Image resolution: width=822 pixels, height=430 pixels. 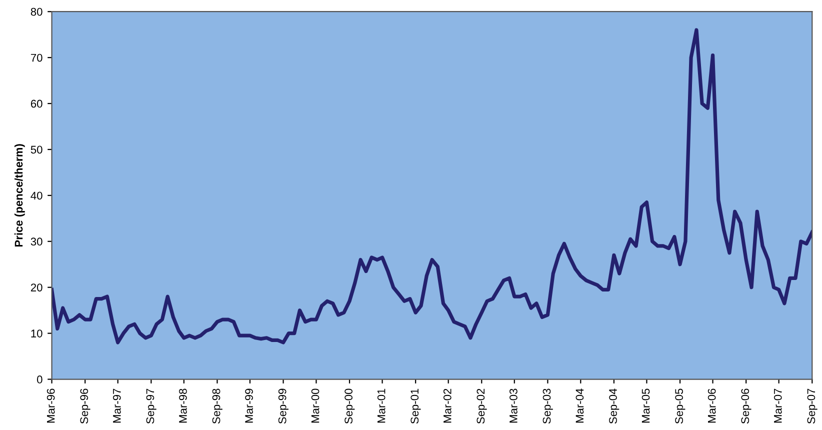 What do you see at coordinates (151, 406) in the screenshot?
I see `x-tick-label: Sep-97` at bounding box center [151, 406].